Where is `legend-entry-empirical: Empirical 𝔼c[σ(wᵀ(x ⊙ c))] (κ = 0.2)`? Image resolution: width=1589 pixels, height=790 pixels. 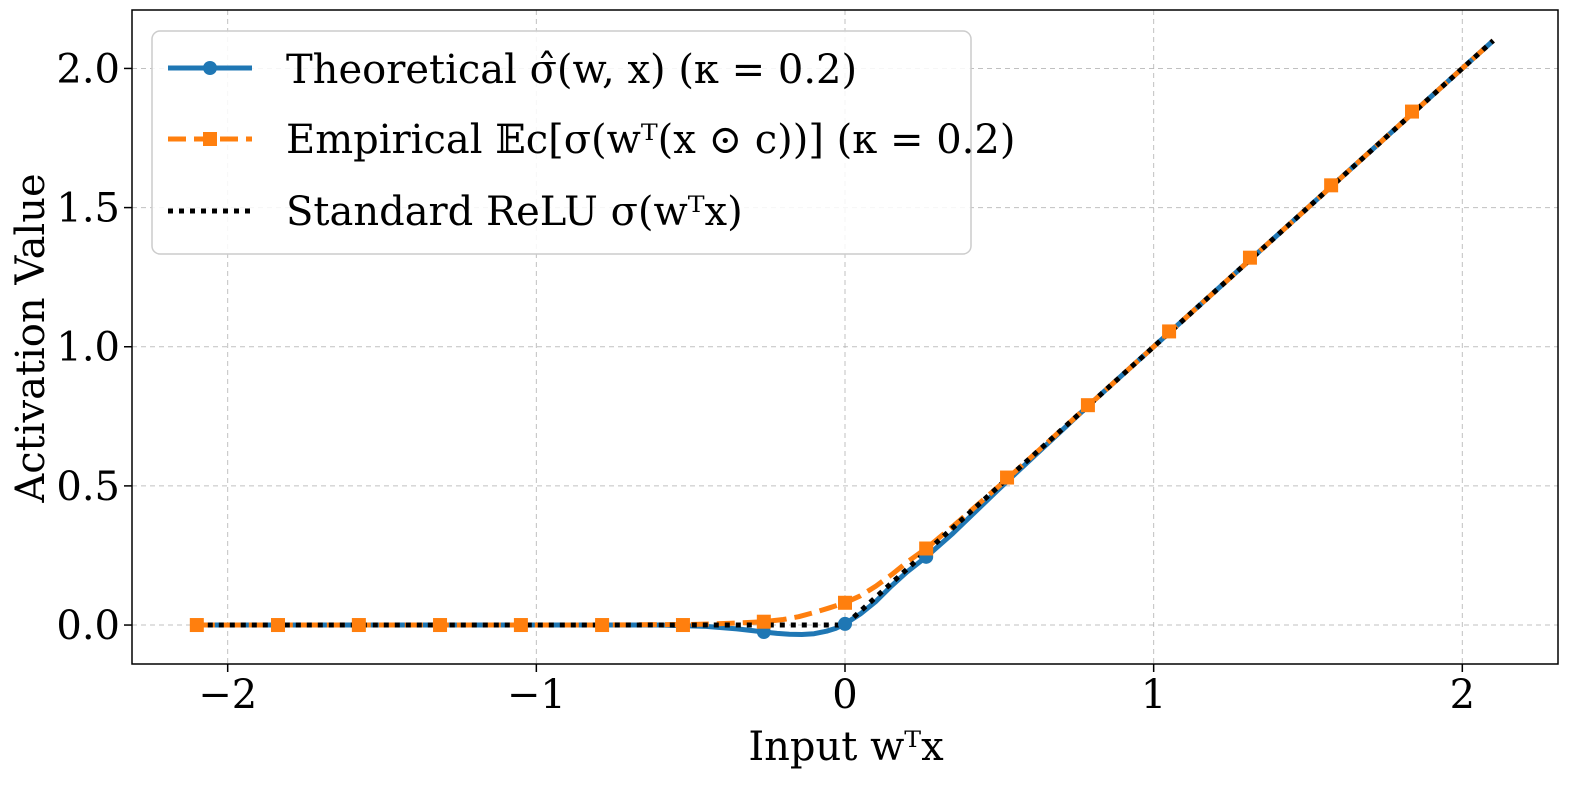
legend-entry-empirical: Empirical 𝔼c[σ(wᵀ(x ⊙ c))] (κ = 0.2) is located at coordinates (591, 140).